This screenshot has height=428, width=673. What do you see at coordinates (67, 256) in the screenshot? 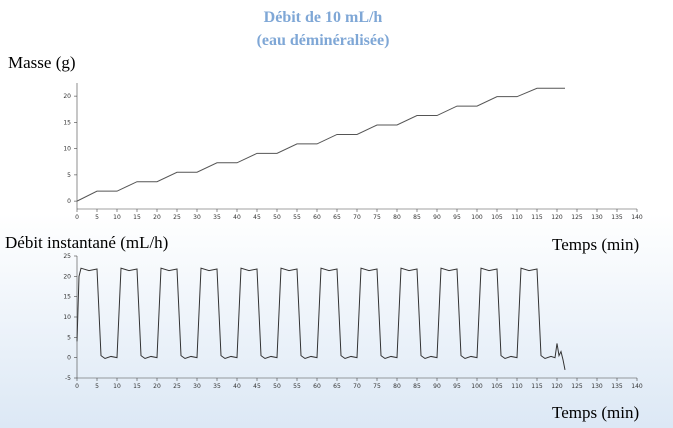
I see `y-tick-label: 25` at bounding box center [67, 256].